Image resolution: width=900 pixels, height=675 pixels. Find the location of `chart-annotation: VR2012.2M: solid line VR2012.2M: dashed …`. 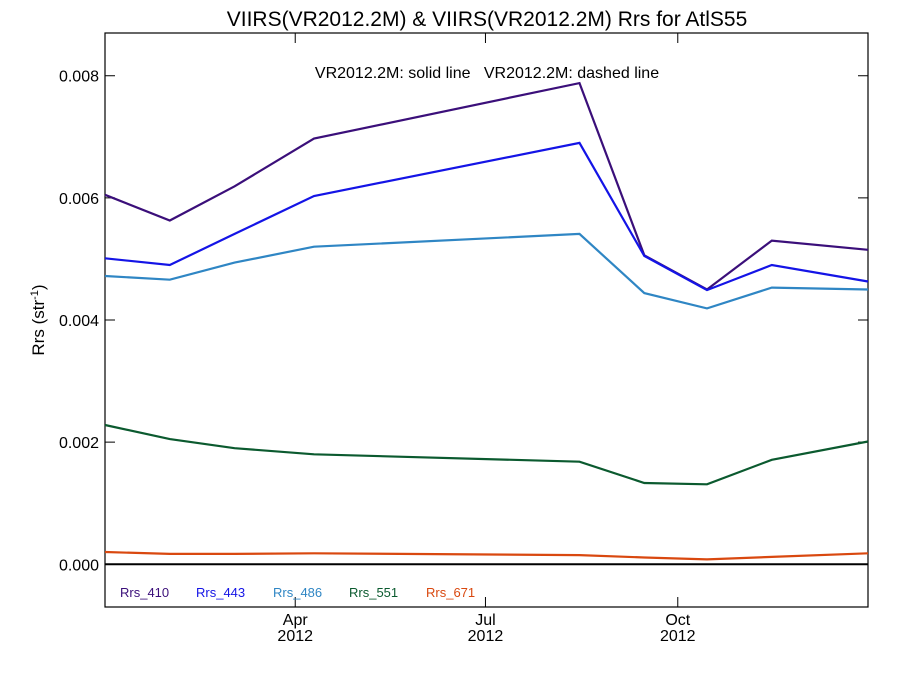

chart-annotation: VR2012.2M: solid line VR2012.2M: dashed … is located at coordinates (487, 73).